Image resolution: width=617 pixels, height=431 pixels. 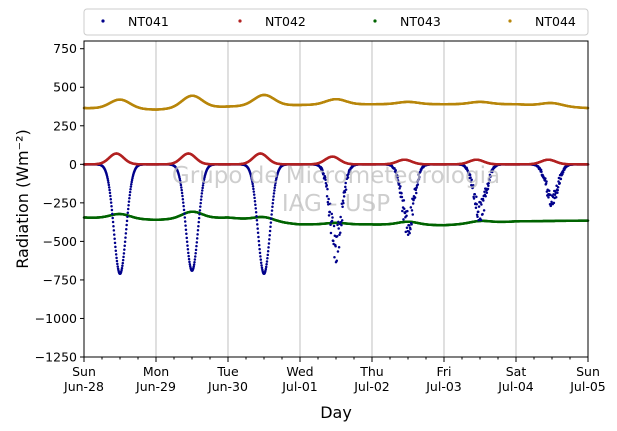 What do you see at coordinates (336, 102) in the screenshot?
I see `series-NT044` at bounding box center [336, 102].